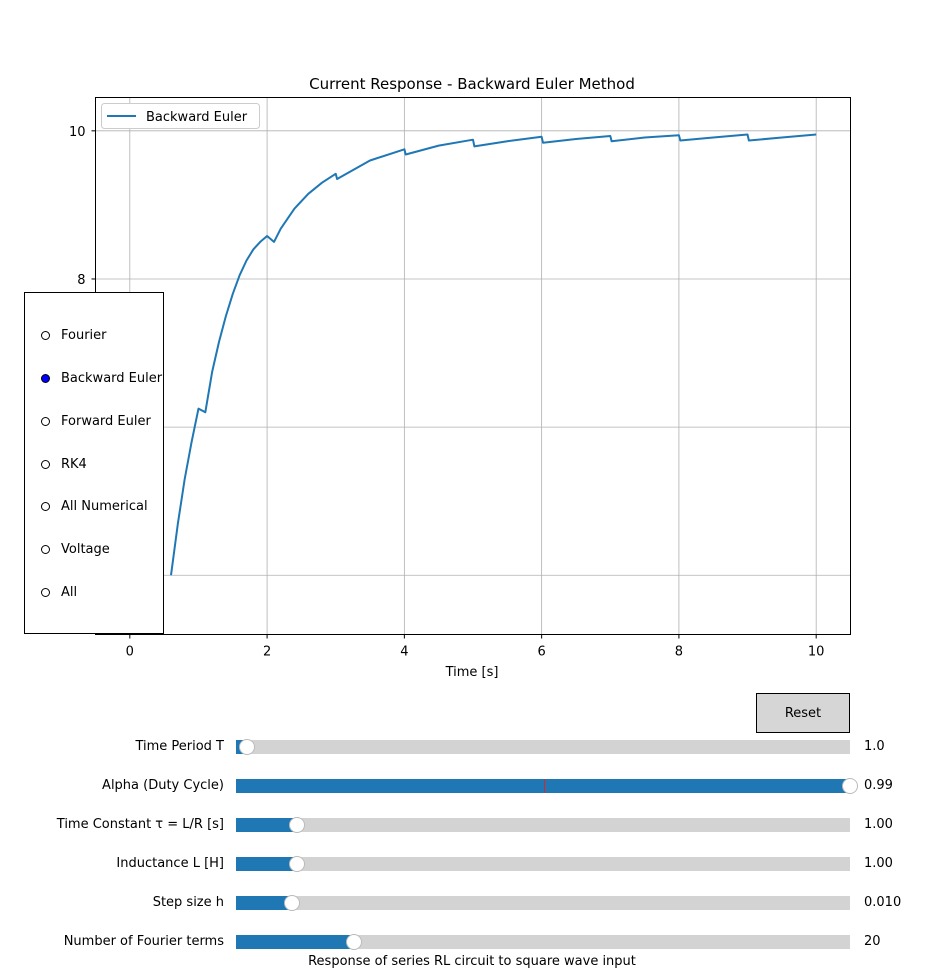 This screenshot has height=977, width=944. Describe the element at coordinates (130, 652) in the screenshot. I see `x-tick-label: 0` at that location.